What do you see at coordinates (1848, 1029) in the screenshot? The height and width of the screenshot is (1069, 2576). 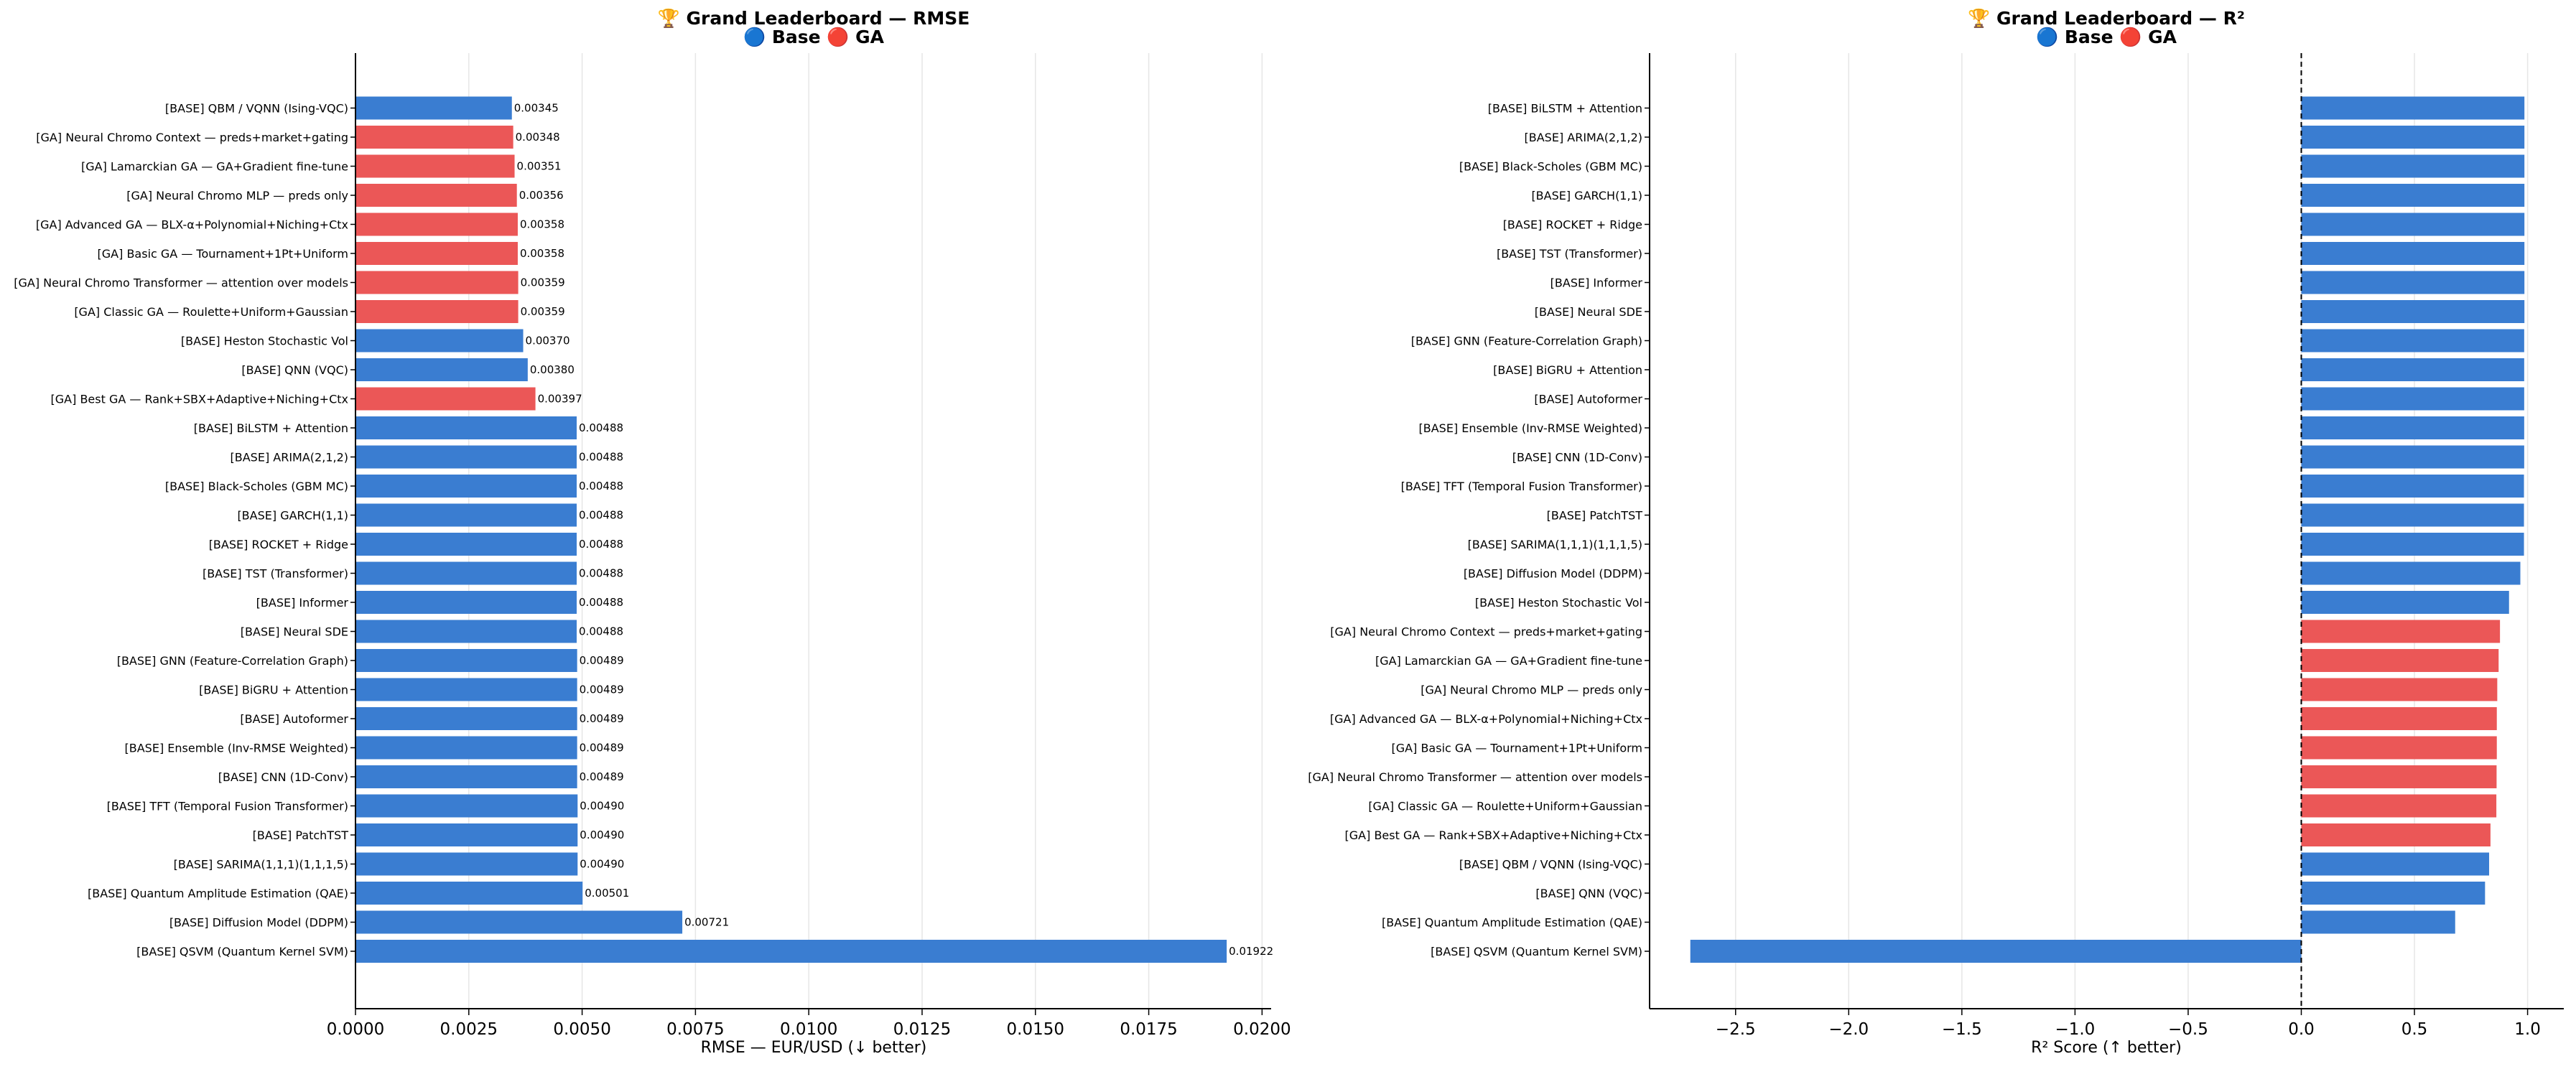 I see `r2-x-tick-label: −2.0` at bounding box center [1848, 1029].